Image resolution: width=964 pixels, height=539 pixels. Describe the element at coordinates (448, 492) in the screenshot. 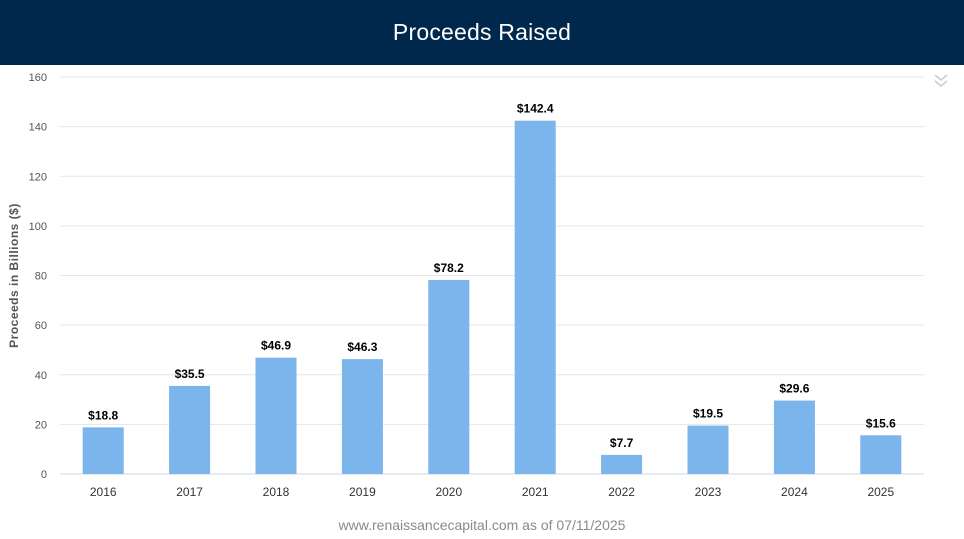

I see `x-tick-label: 2020` at that location.